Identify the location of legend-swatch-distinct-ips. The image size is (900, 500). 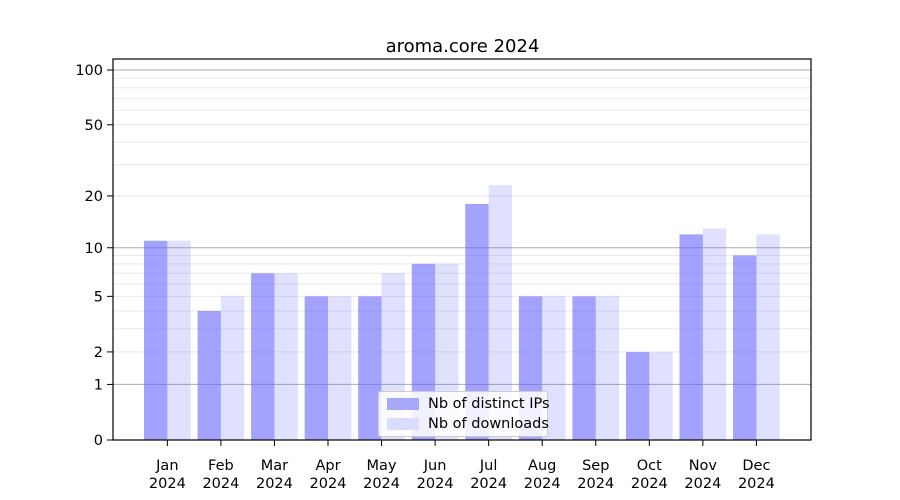
(403, 404).